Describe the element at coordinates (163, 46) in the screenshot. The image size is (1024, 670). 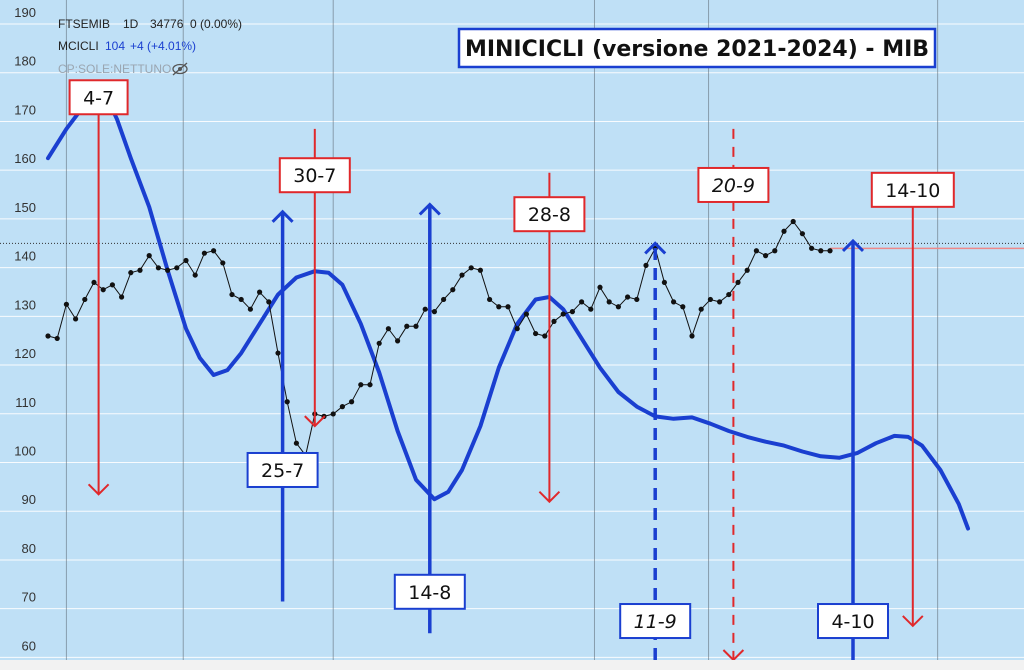
I see `legend-indicator-change: +4 (+4.01%)` at that location.